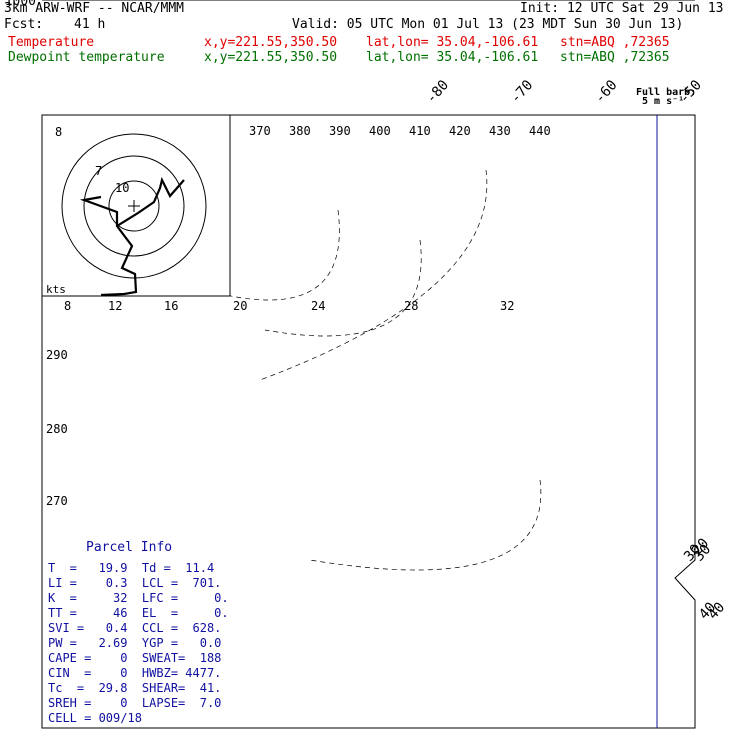 Image resolution: width=740 pixels, height=740 pixels. Describe the element at coordinates (135, 673) in the screenshot. I see `parcel-row-cin: CIN = 0 HWBZ= 4477.` at that location.